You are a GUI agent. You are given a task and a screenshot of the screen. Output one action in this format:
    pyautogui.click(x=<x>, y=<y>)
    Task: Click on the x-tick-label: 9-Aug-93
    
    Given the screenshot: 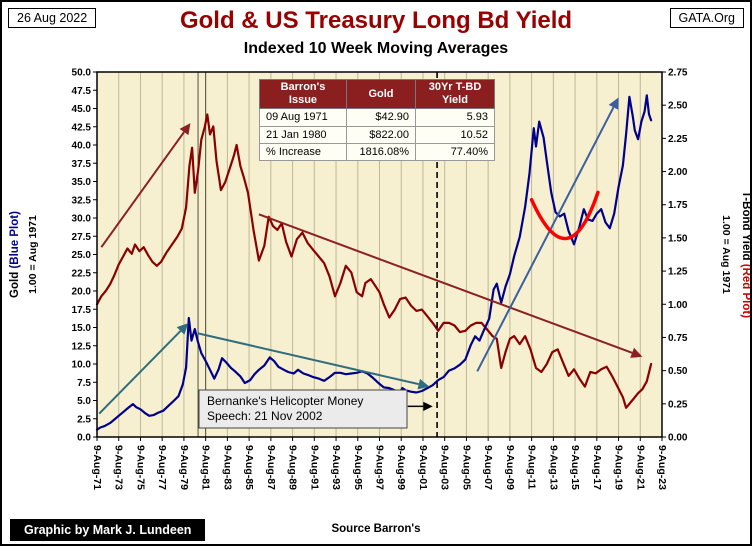 What is the action you would take?
    pyautogui.click(x=336, y=467)
    